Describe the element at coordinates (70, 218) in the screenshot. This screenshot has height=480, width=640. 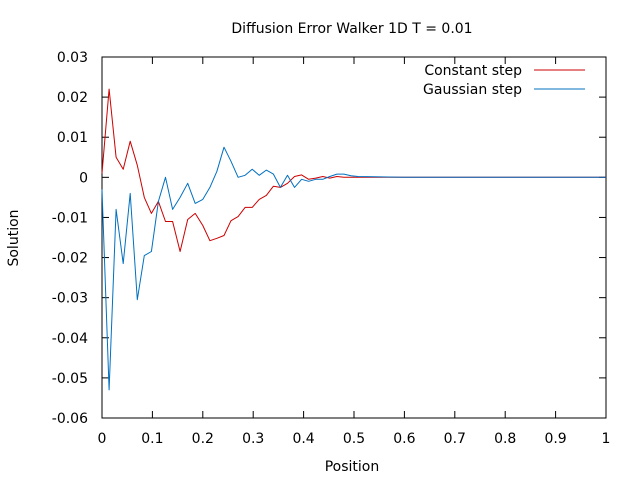
I see `y-tick-label: -0.01` at that location.